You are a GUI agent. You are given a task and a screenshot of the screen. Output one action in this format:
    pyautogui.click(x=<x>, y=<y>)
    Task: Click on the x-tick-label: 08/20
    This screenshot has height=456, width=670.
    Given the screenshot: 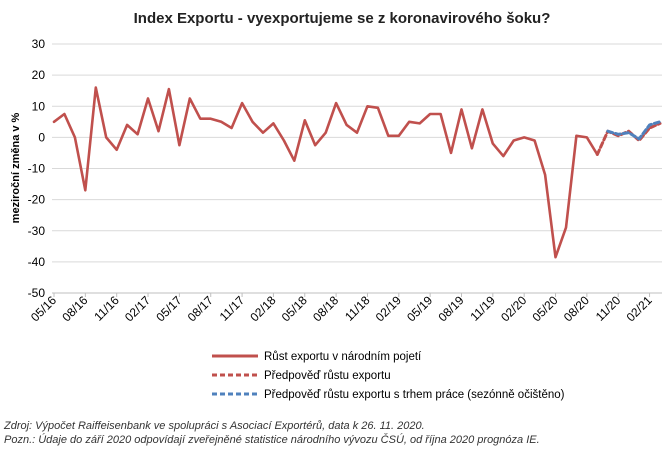 What is the action you would take?
    pyautogui.click(x=576, y=308)
    